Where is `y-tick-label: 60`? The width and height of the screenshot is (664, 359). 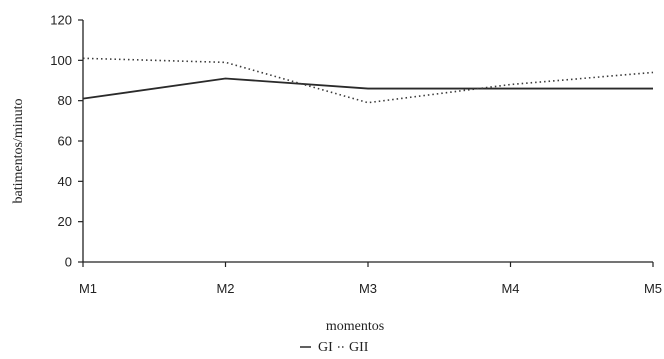
y-tick-label: 60 is located at coordinates (65, 141).